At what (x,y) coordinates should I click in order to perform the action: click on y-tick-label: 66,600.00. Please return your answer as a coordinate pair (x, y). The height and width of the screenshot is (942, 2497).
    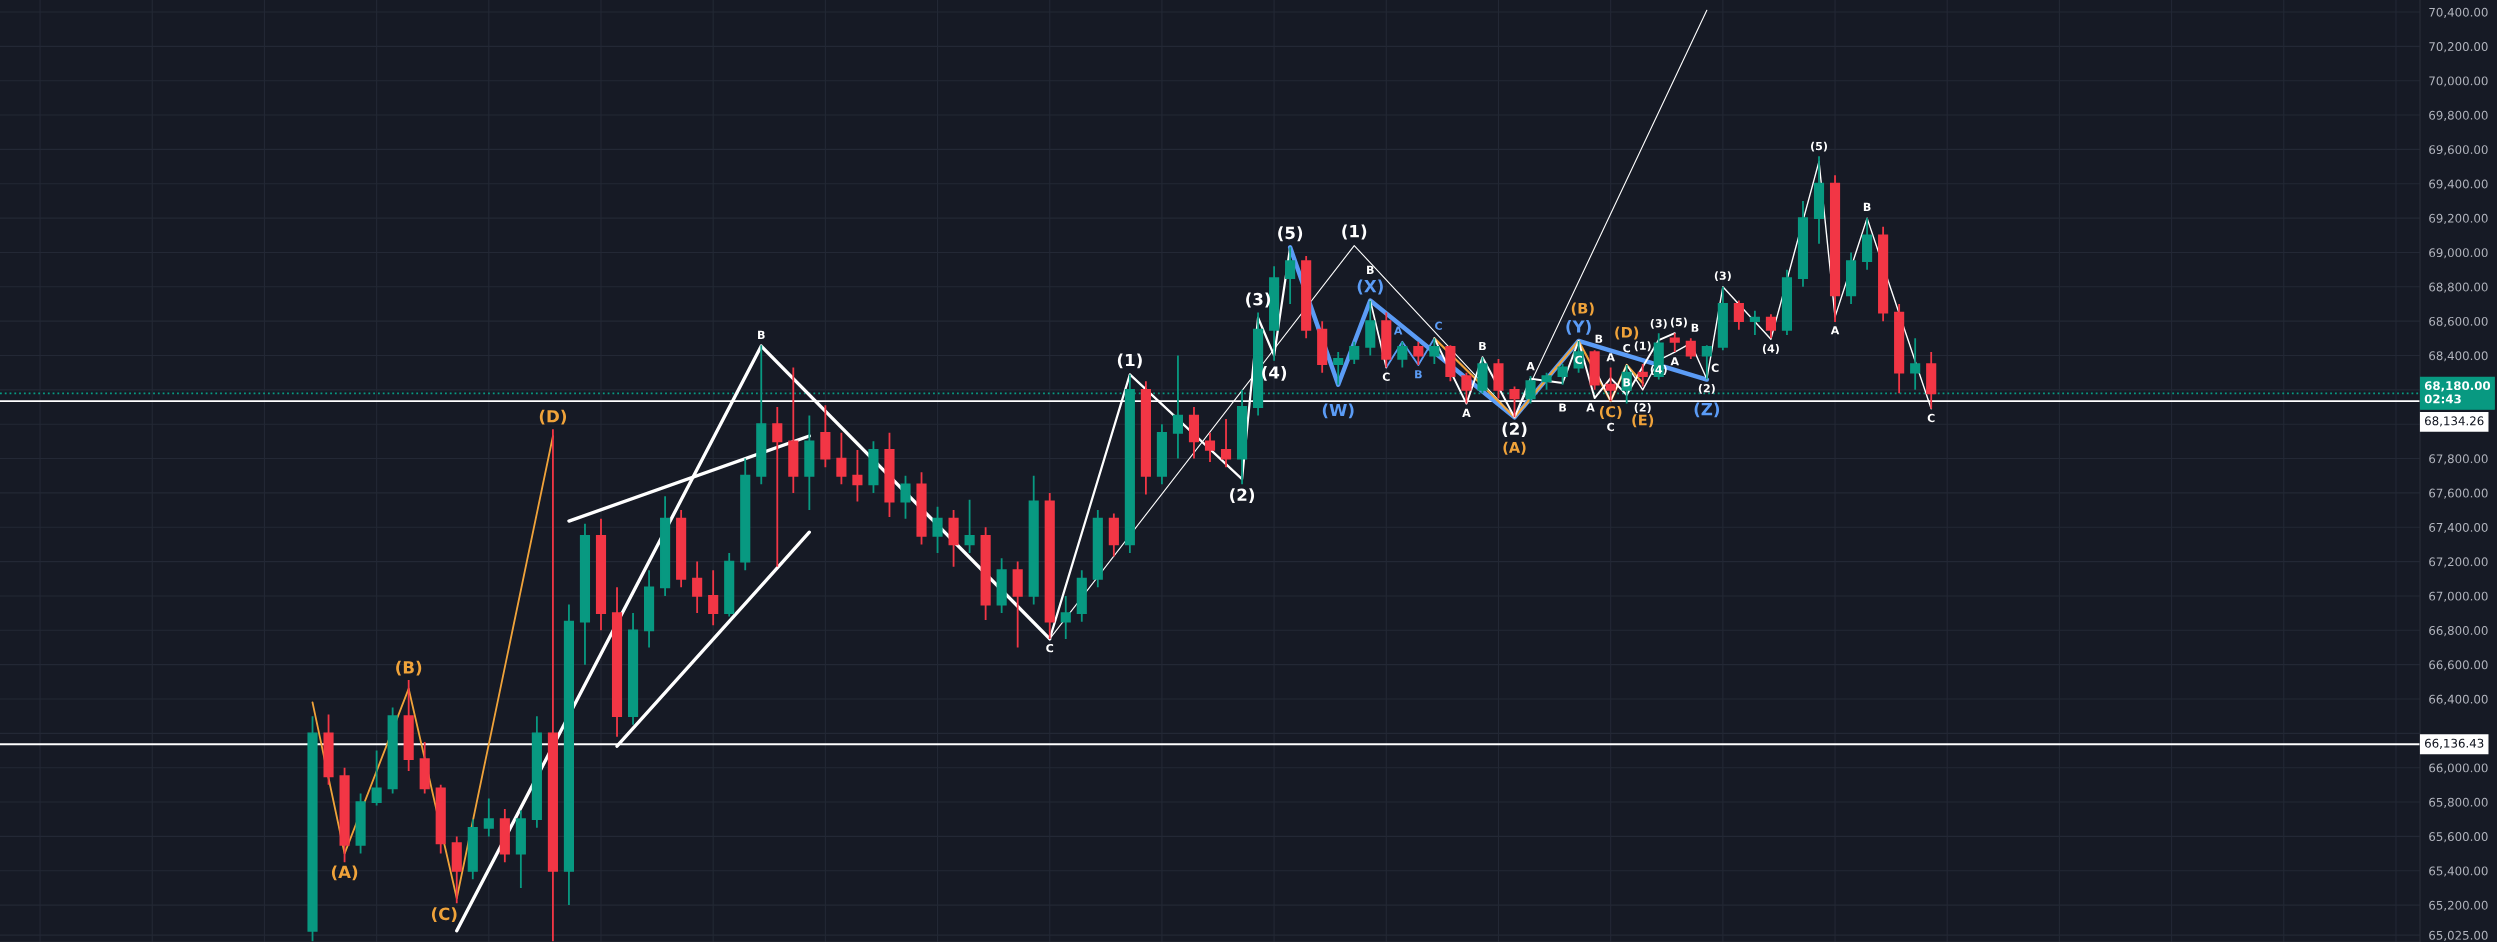
    Looking at the image, I should click on (2458, 665).